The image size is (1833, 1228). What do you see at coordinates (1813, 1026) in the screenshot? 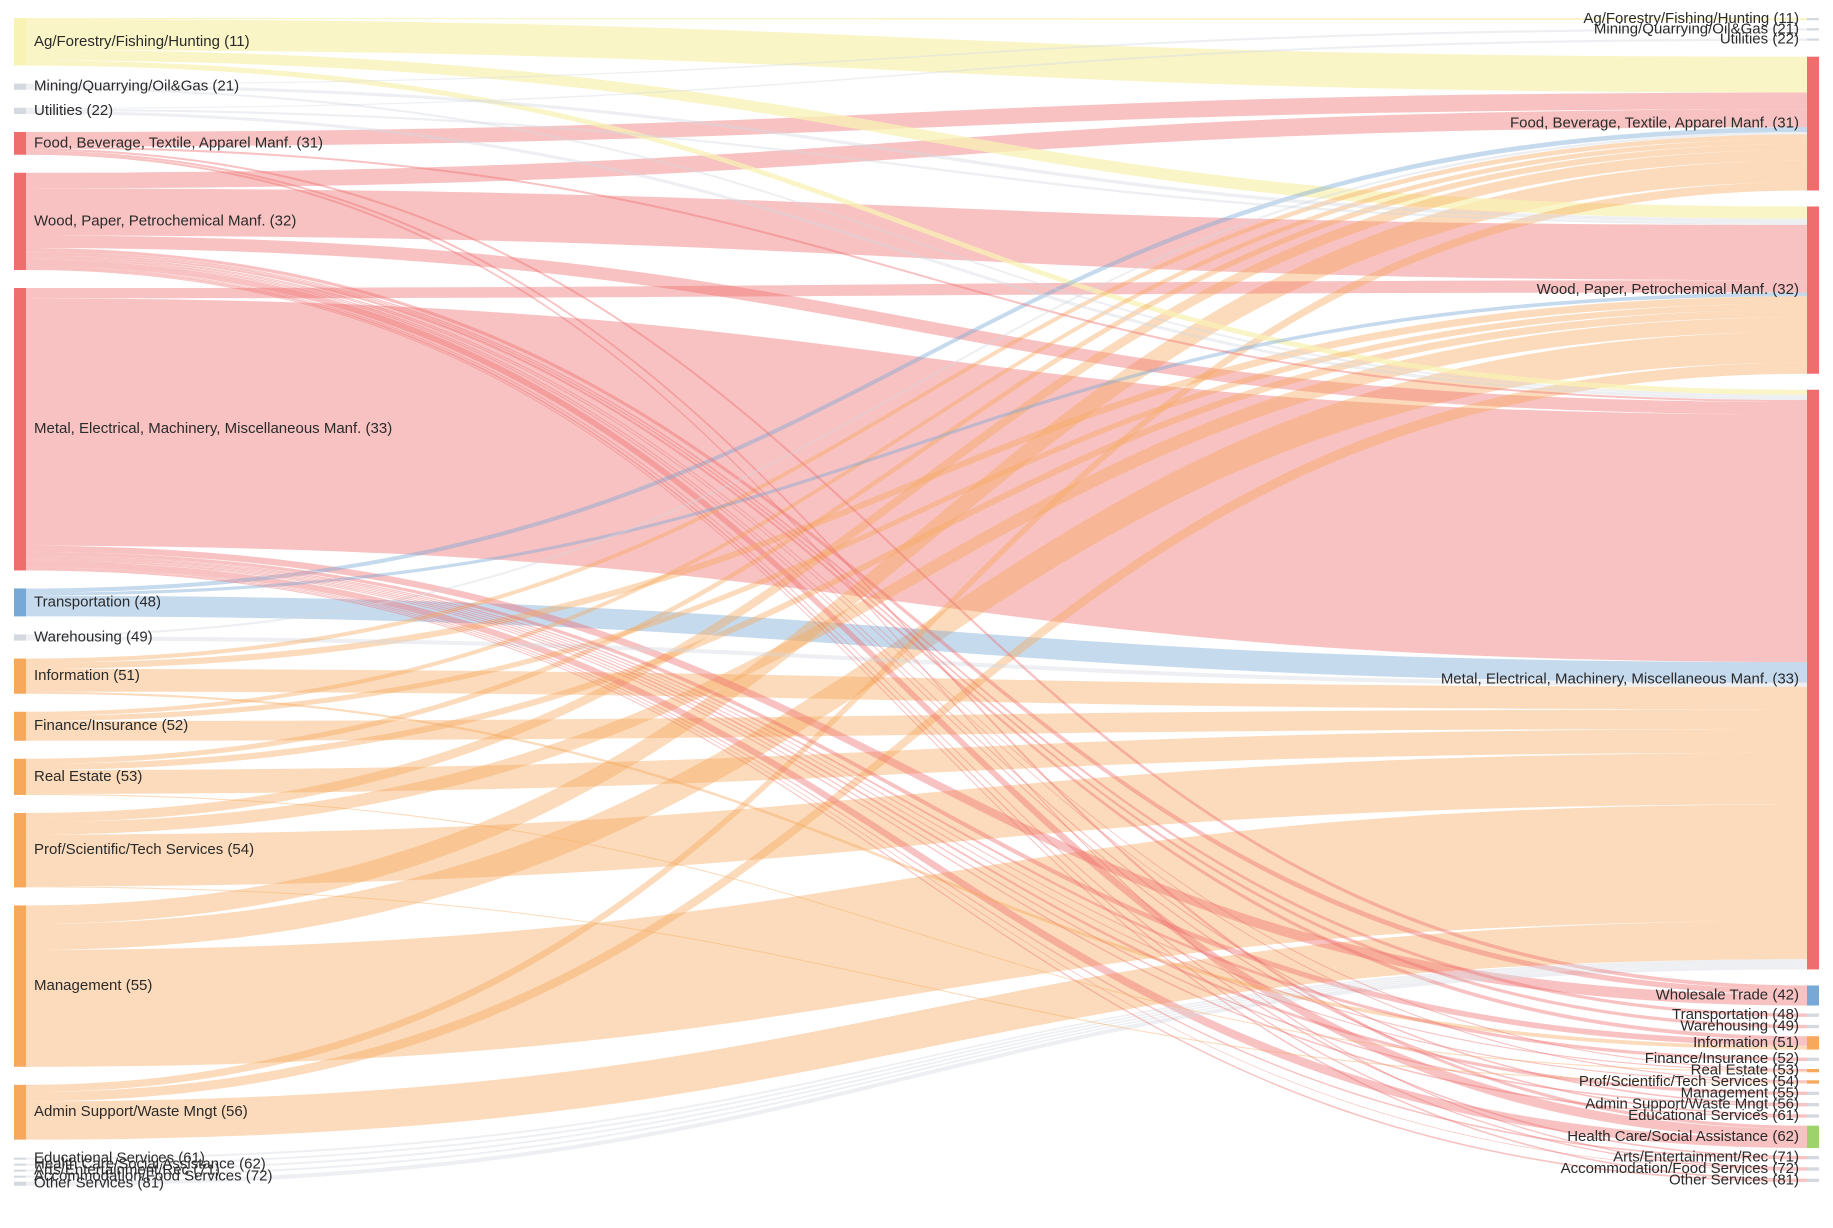
I see `node-bar-R49` at bounding box center [1813, 1026].